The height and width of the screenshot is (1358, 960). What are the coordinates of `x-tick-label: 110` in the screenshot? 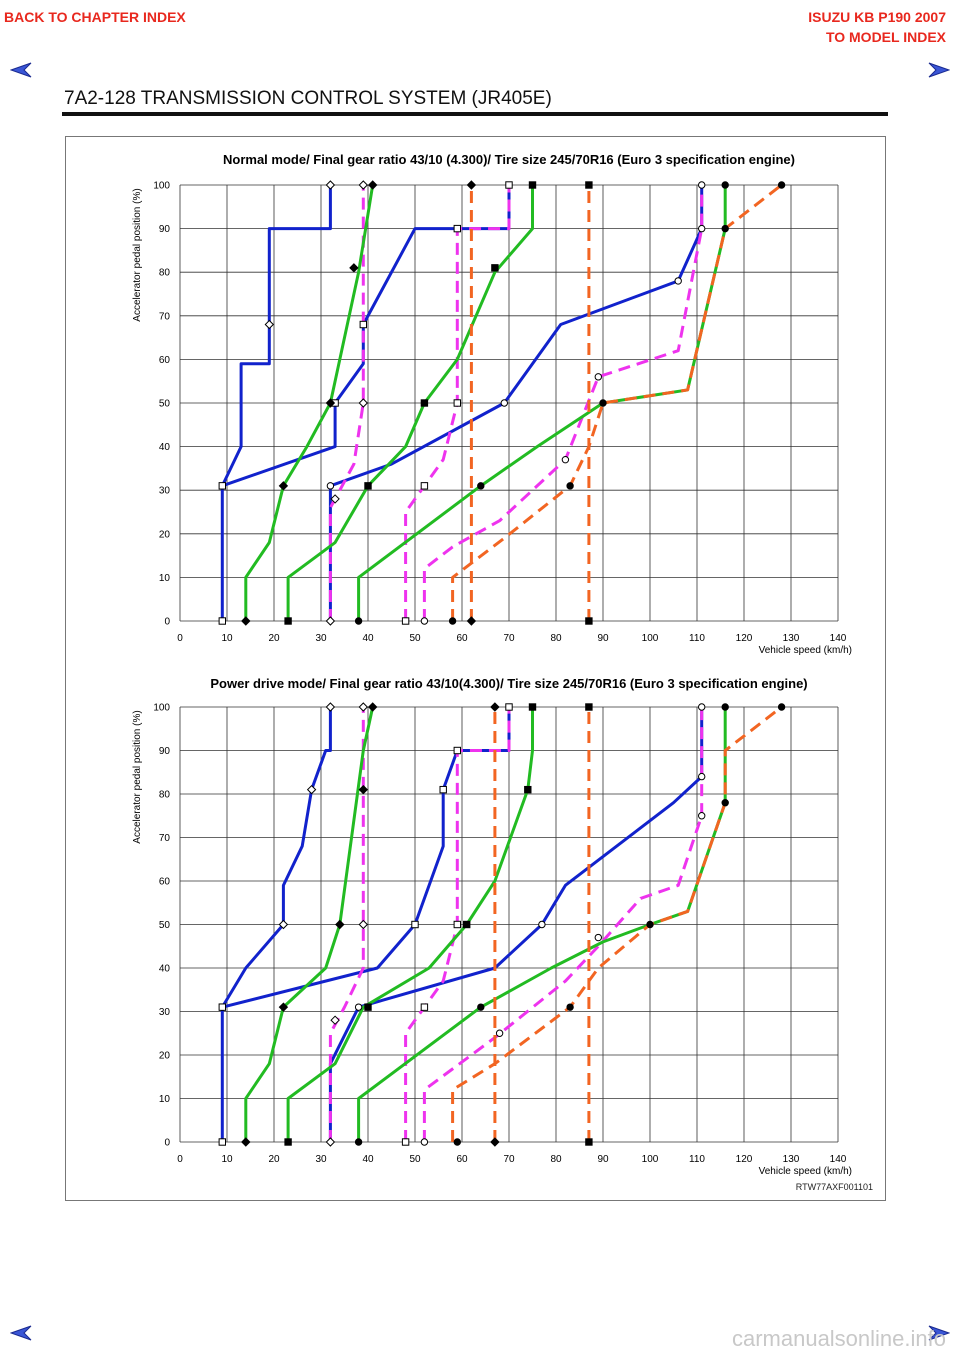 It's located at (697, 1159).